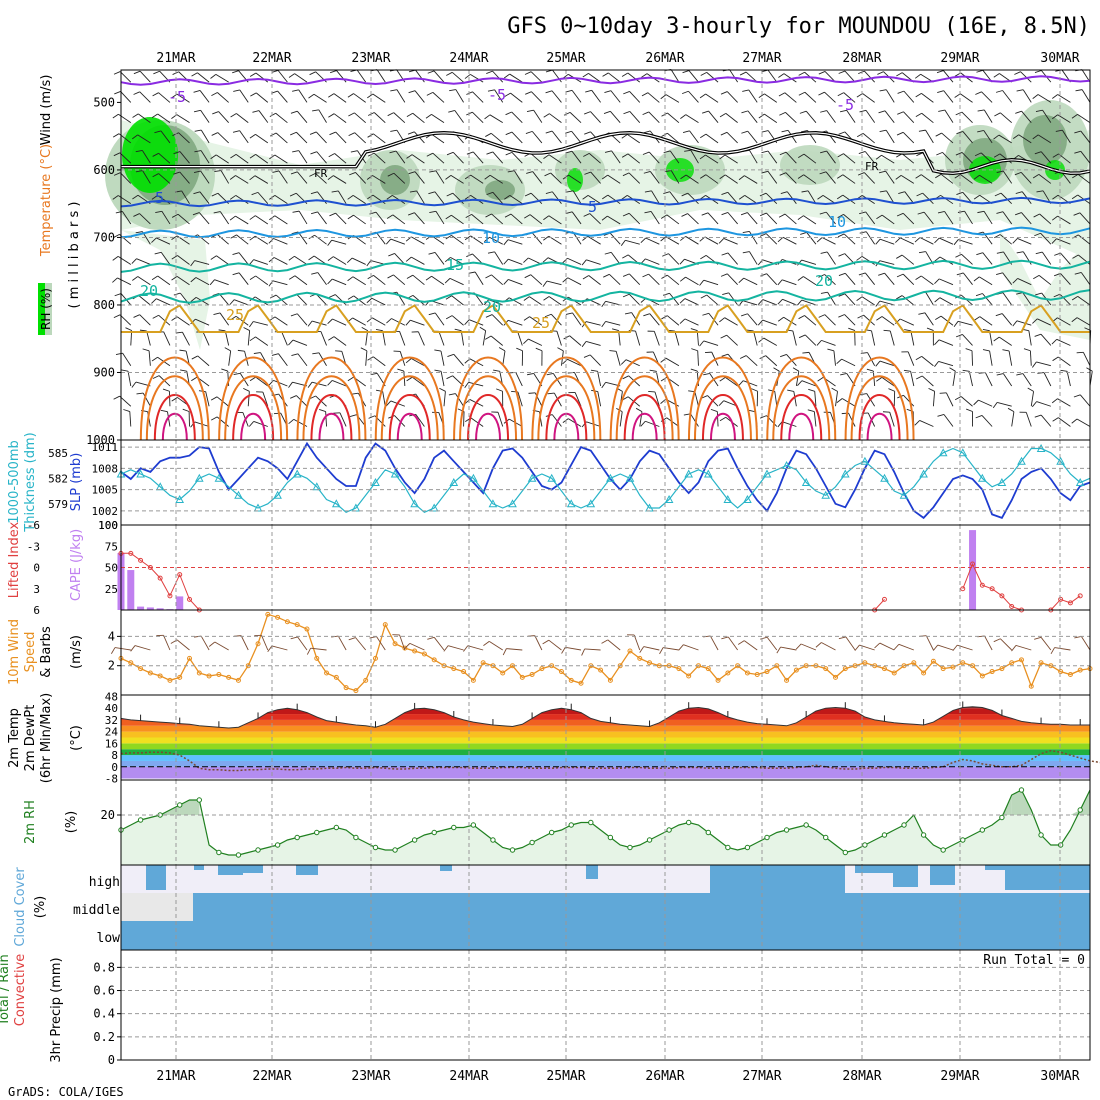  Describe the element at coordinates (6, 990) in the screenshot. I see `legend-precip-total: Total / Rain` at that location.